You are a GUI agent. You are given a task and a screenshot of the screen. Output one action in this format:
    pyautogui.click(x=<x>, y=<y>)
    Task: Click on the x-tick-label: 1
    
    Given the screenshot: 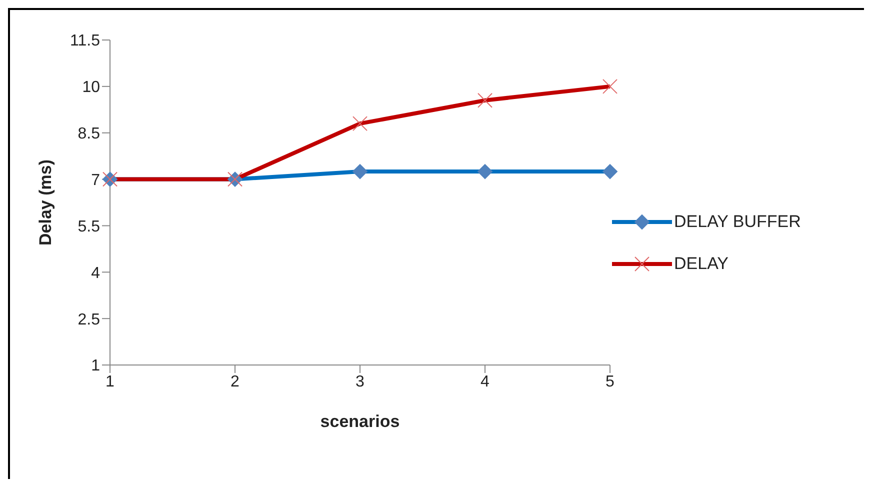 What is the action you would take?
    pyautogui.click(x=110, y=381)
    